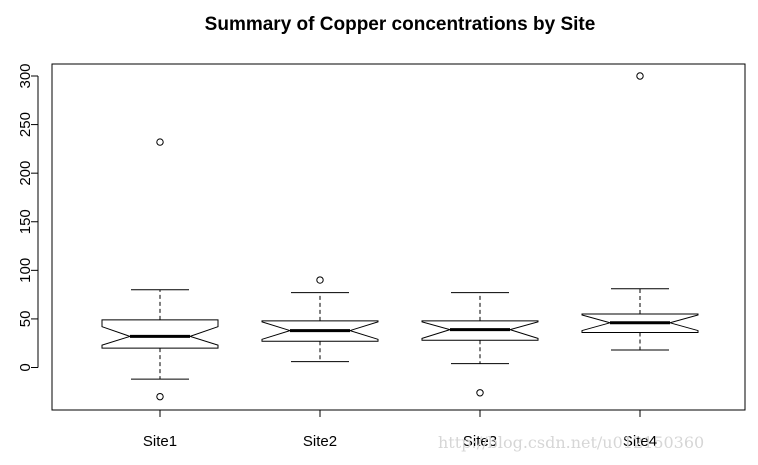  I want to click on y-tick-label: 150, so click(25, 221).